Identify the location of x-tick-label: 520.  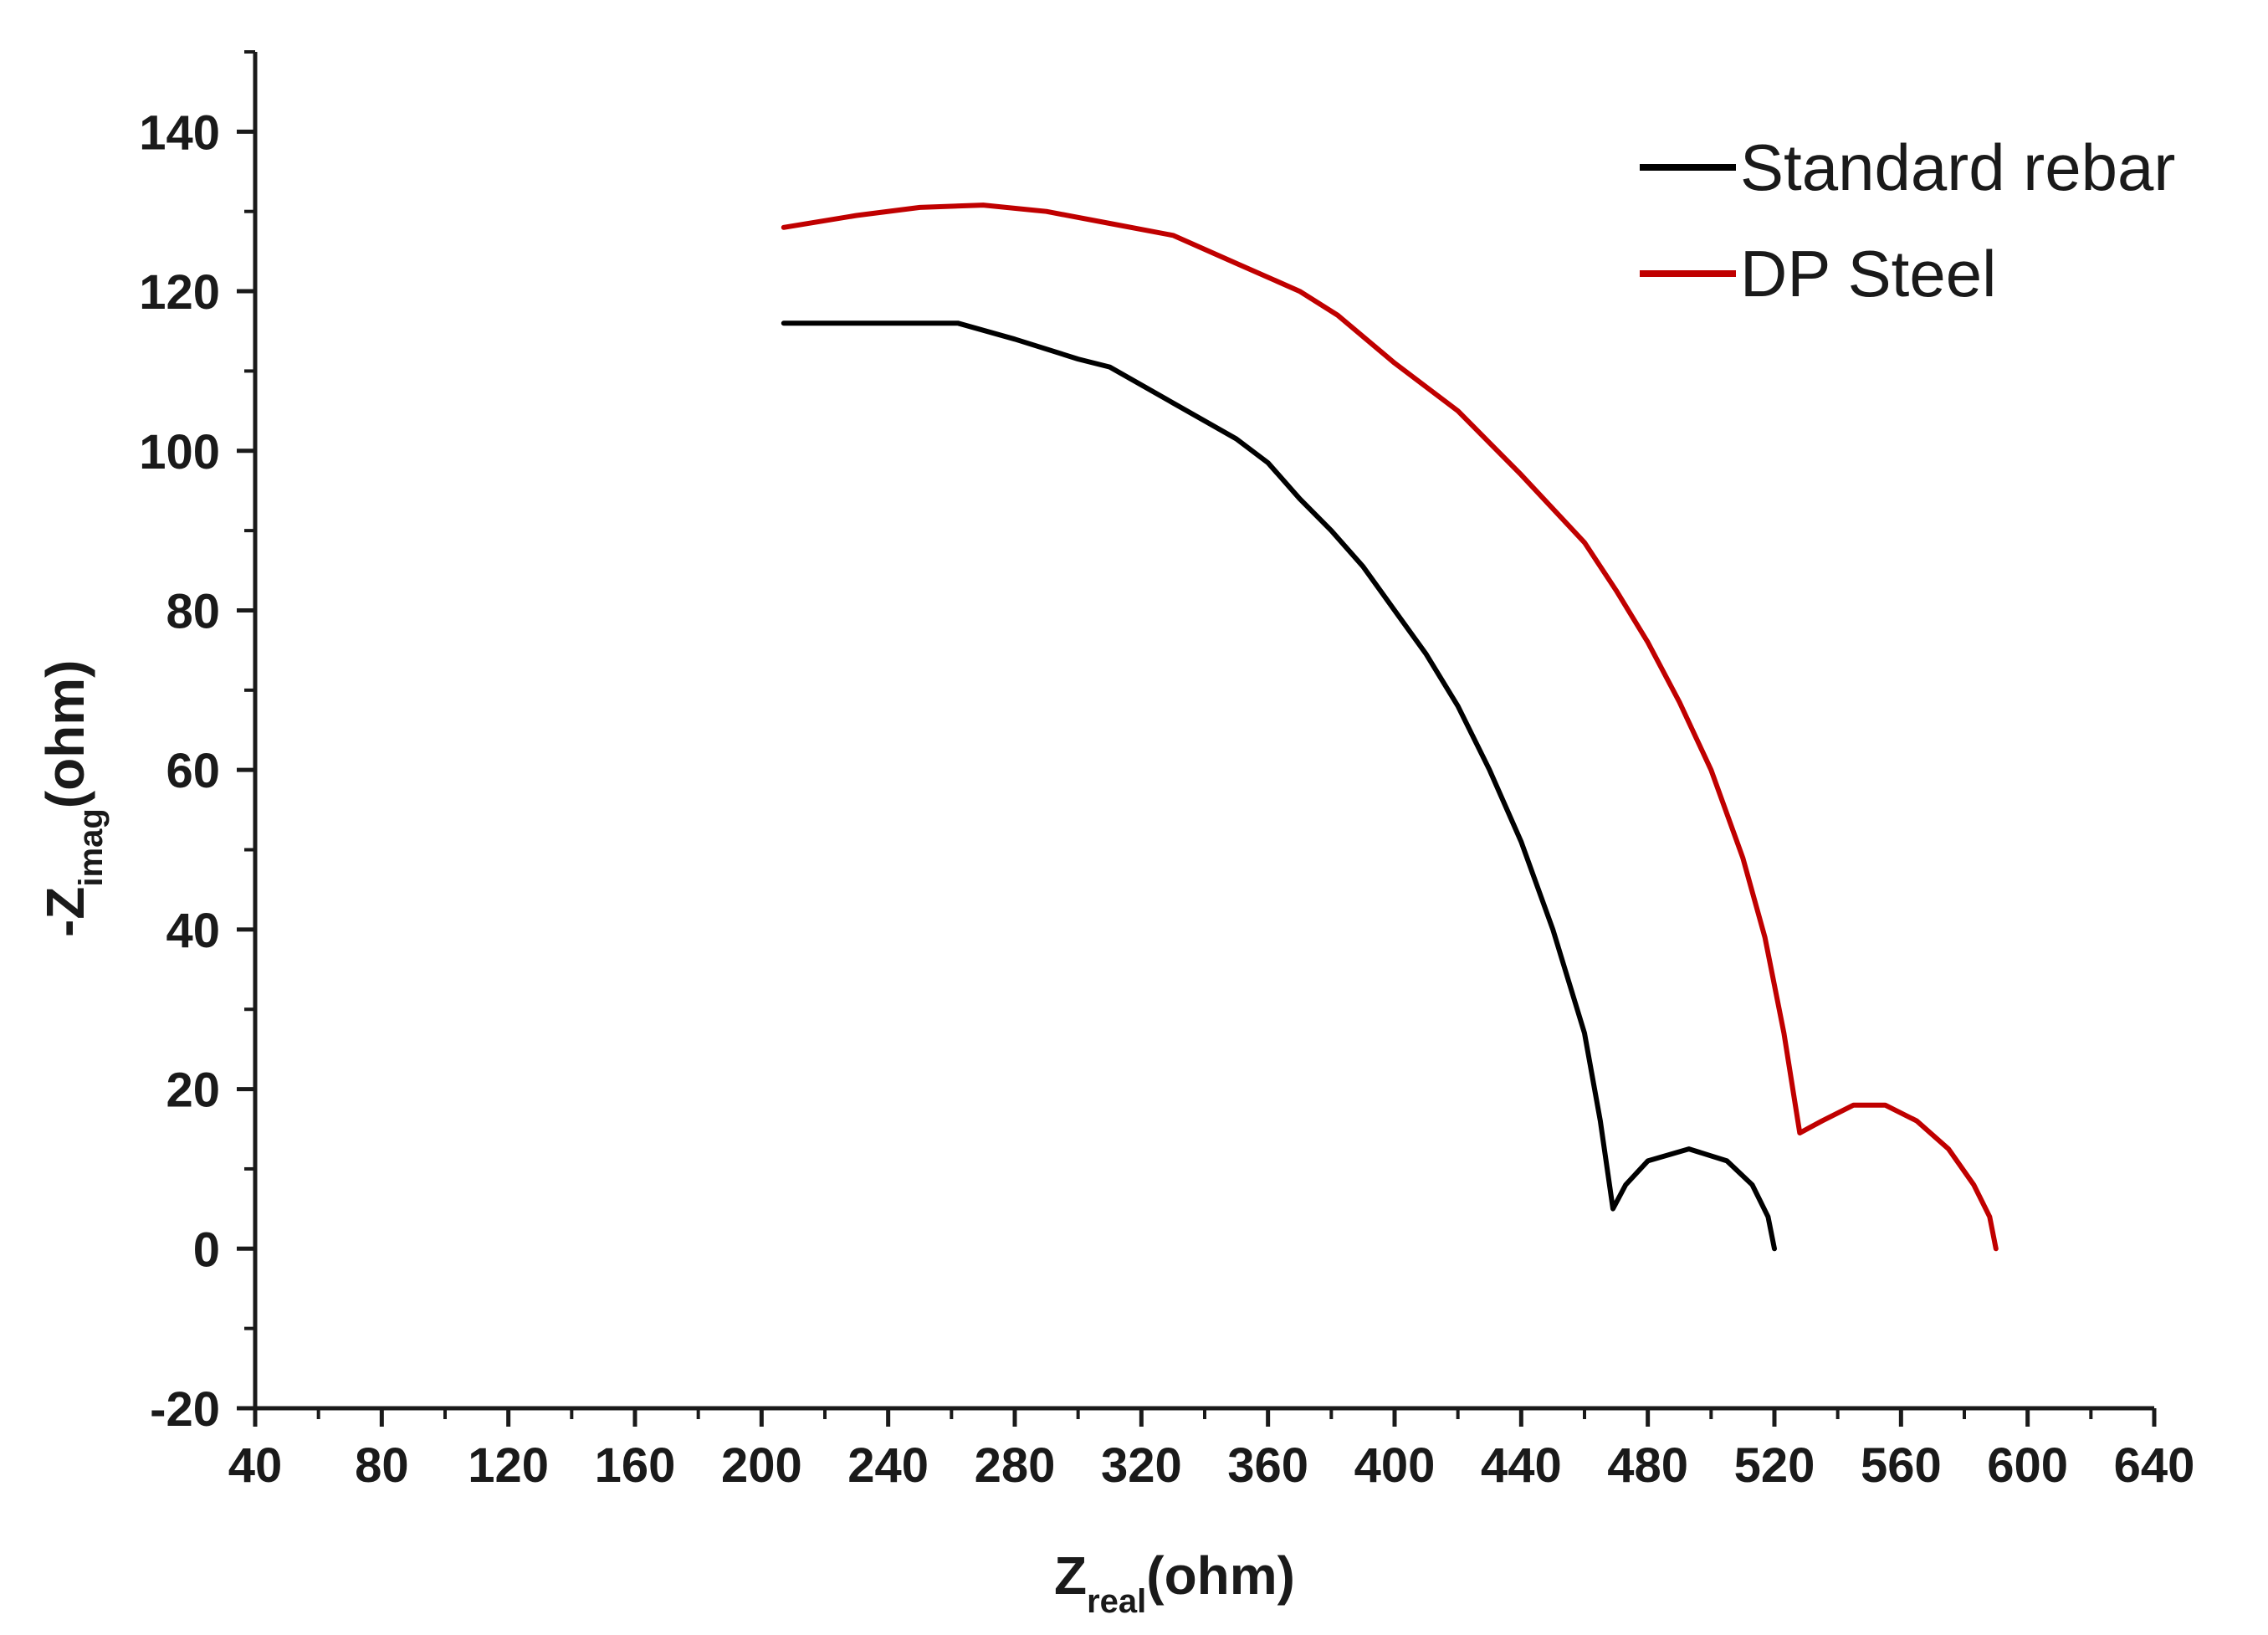
(1774, 1466).